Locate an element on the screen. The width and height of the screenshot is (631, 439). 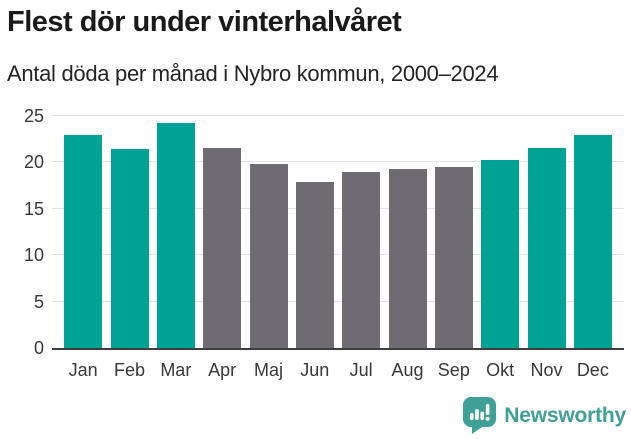
x-axis-tick-label: Maj is located at coordinates (268, 370).